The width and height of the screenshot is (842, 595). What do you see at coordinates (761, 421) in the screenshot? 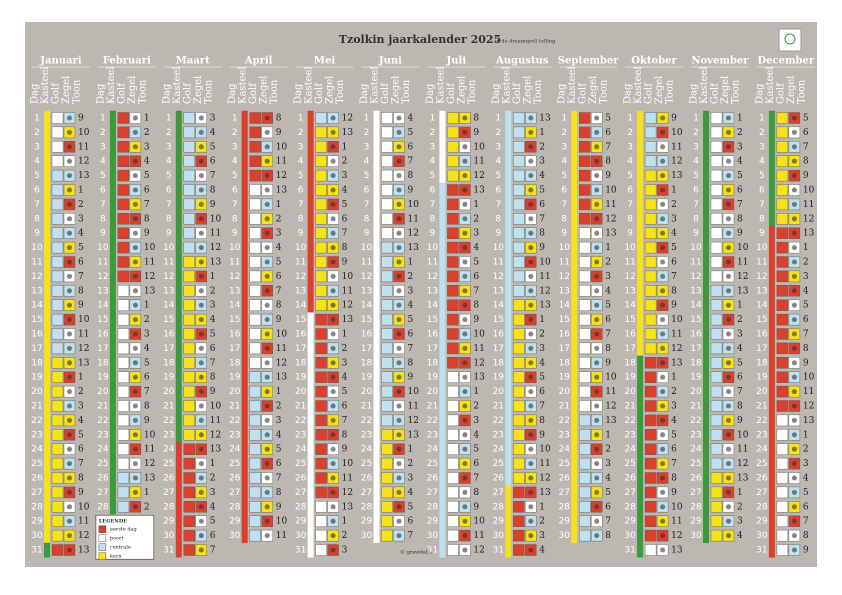
I see `day-number: 22` at bounding box center [761, 421].